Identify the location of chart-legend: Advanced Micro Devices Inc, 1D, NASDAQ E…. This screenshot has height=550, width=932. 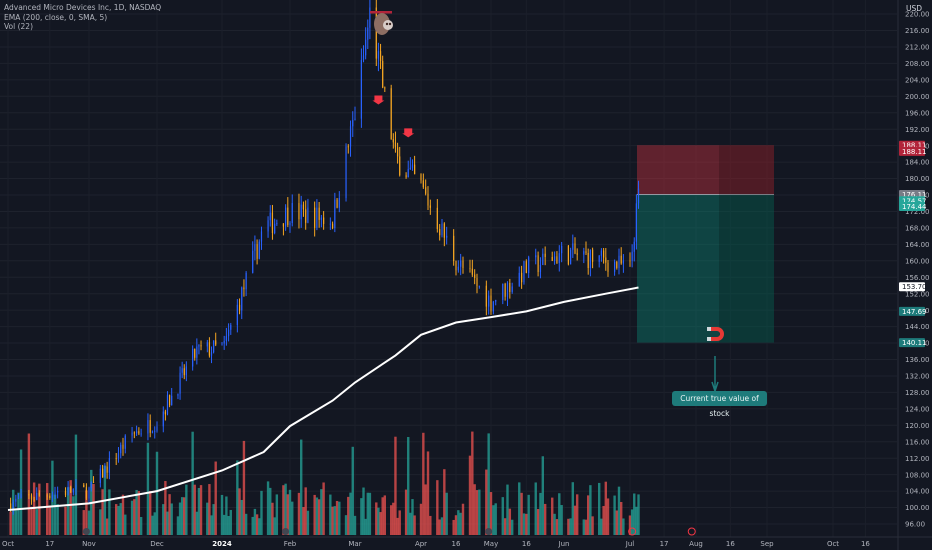
(82, 17).